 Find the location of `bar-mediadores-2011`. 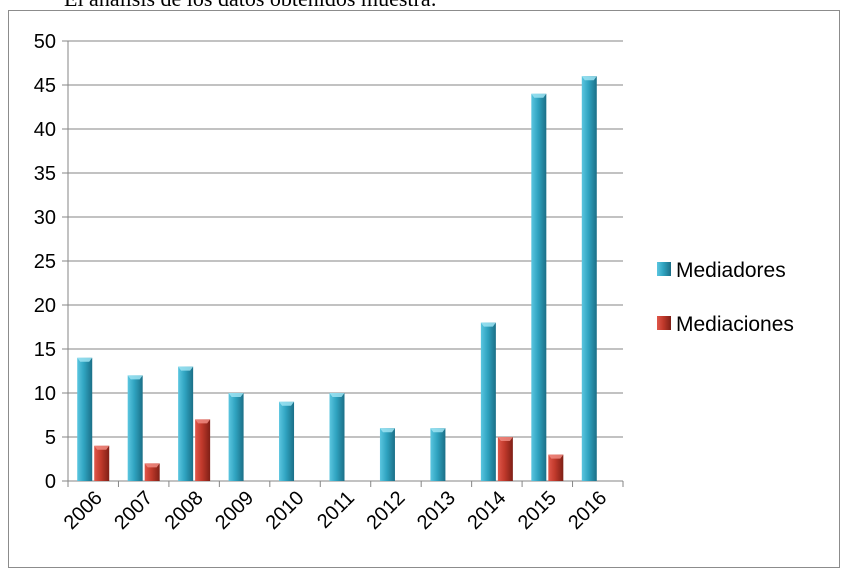

bar-mediadores-2011 is located at coordinates (337, 437).